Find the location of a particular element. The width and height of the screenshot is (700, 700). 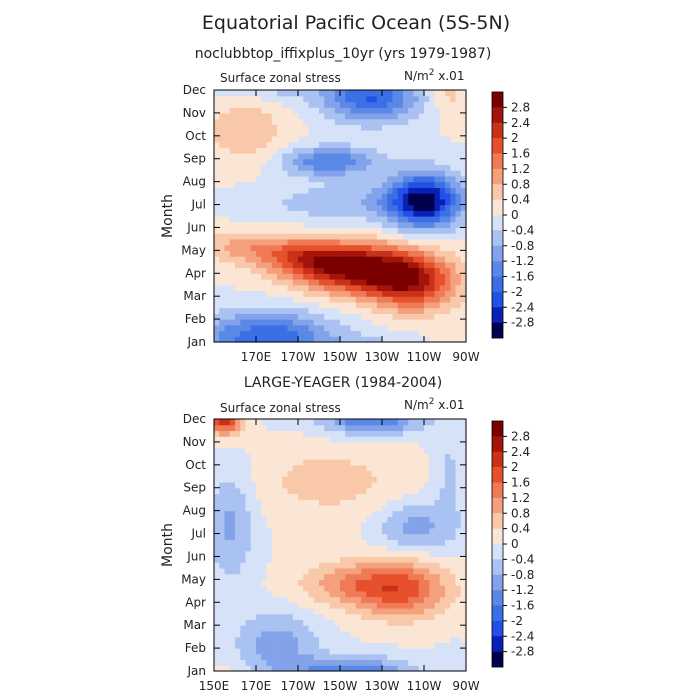

colorbar-label: 1.2 is located at coordinates (520, 498).